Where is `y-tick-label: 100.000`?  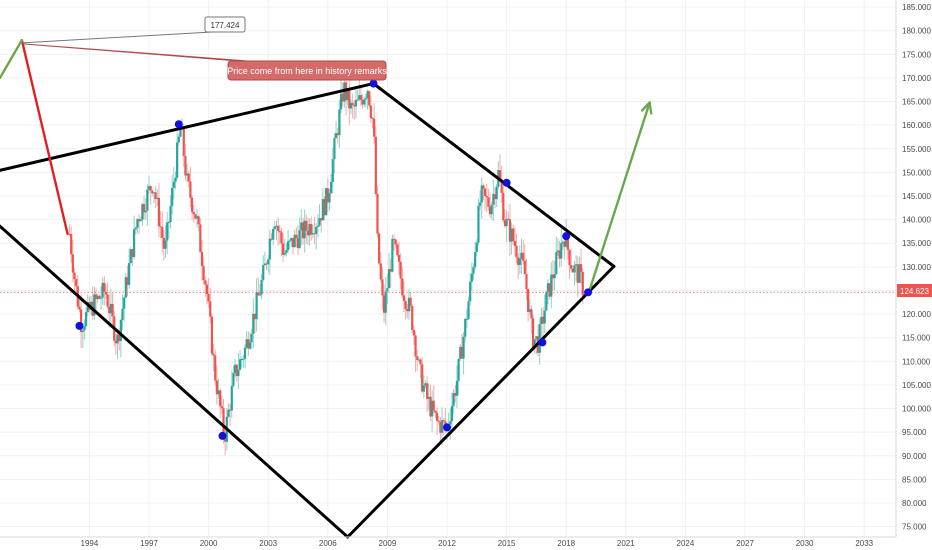 y-tick-label: 100.000 is located at coordinates (916, 409).